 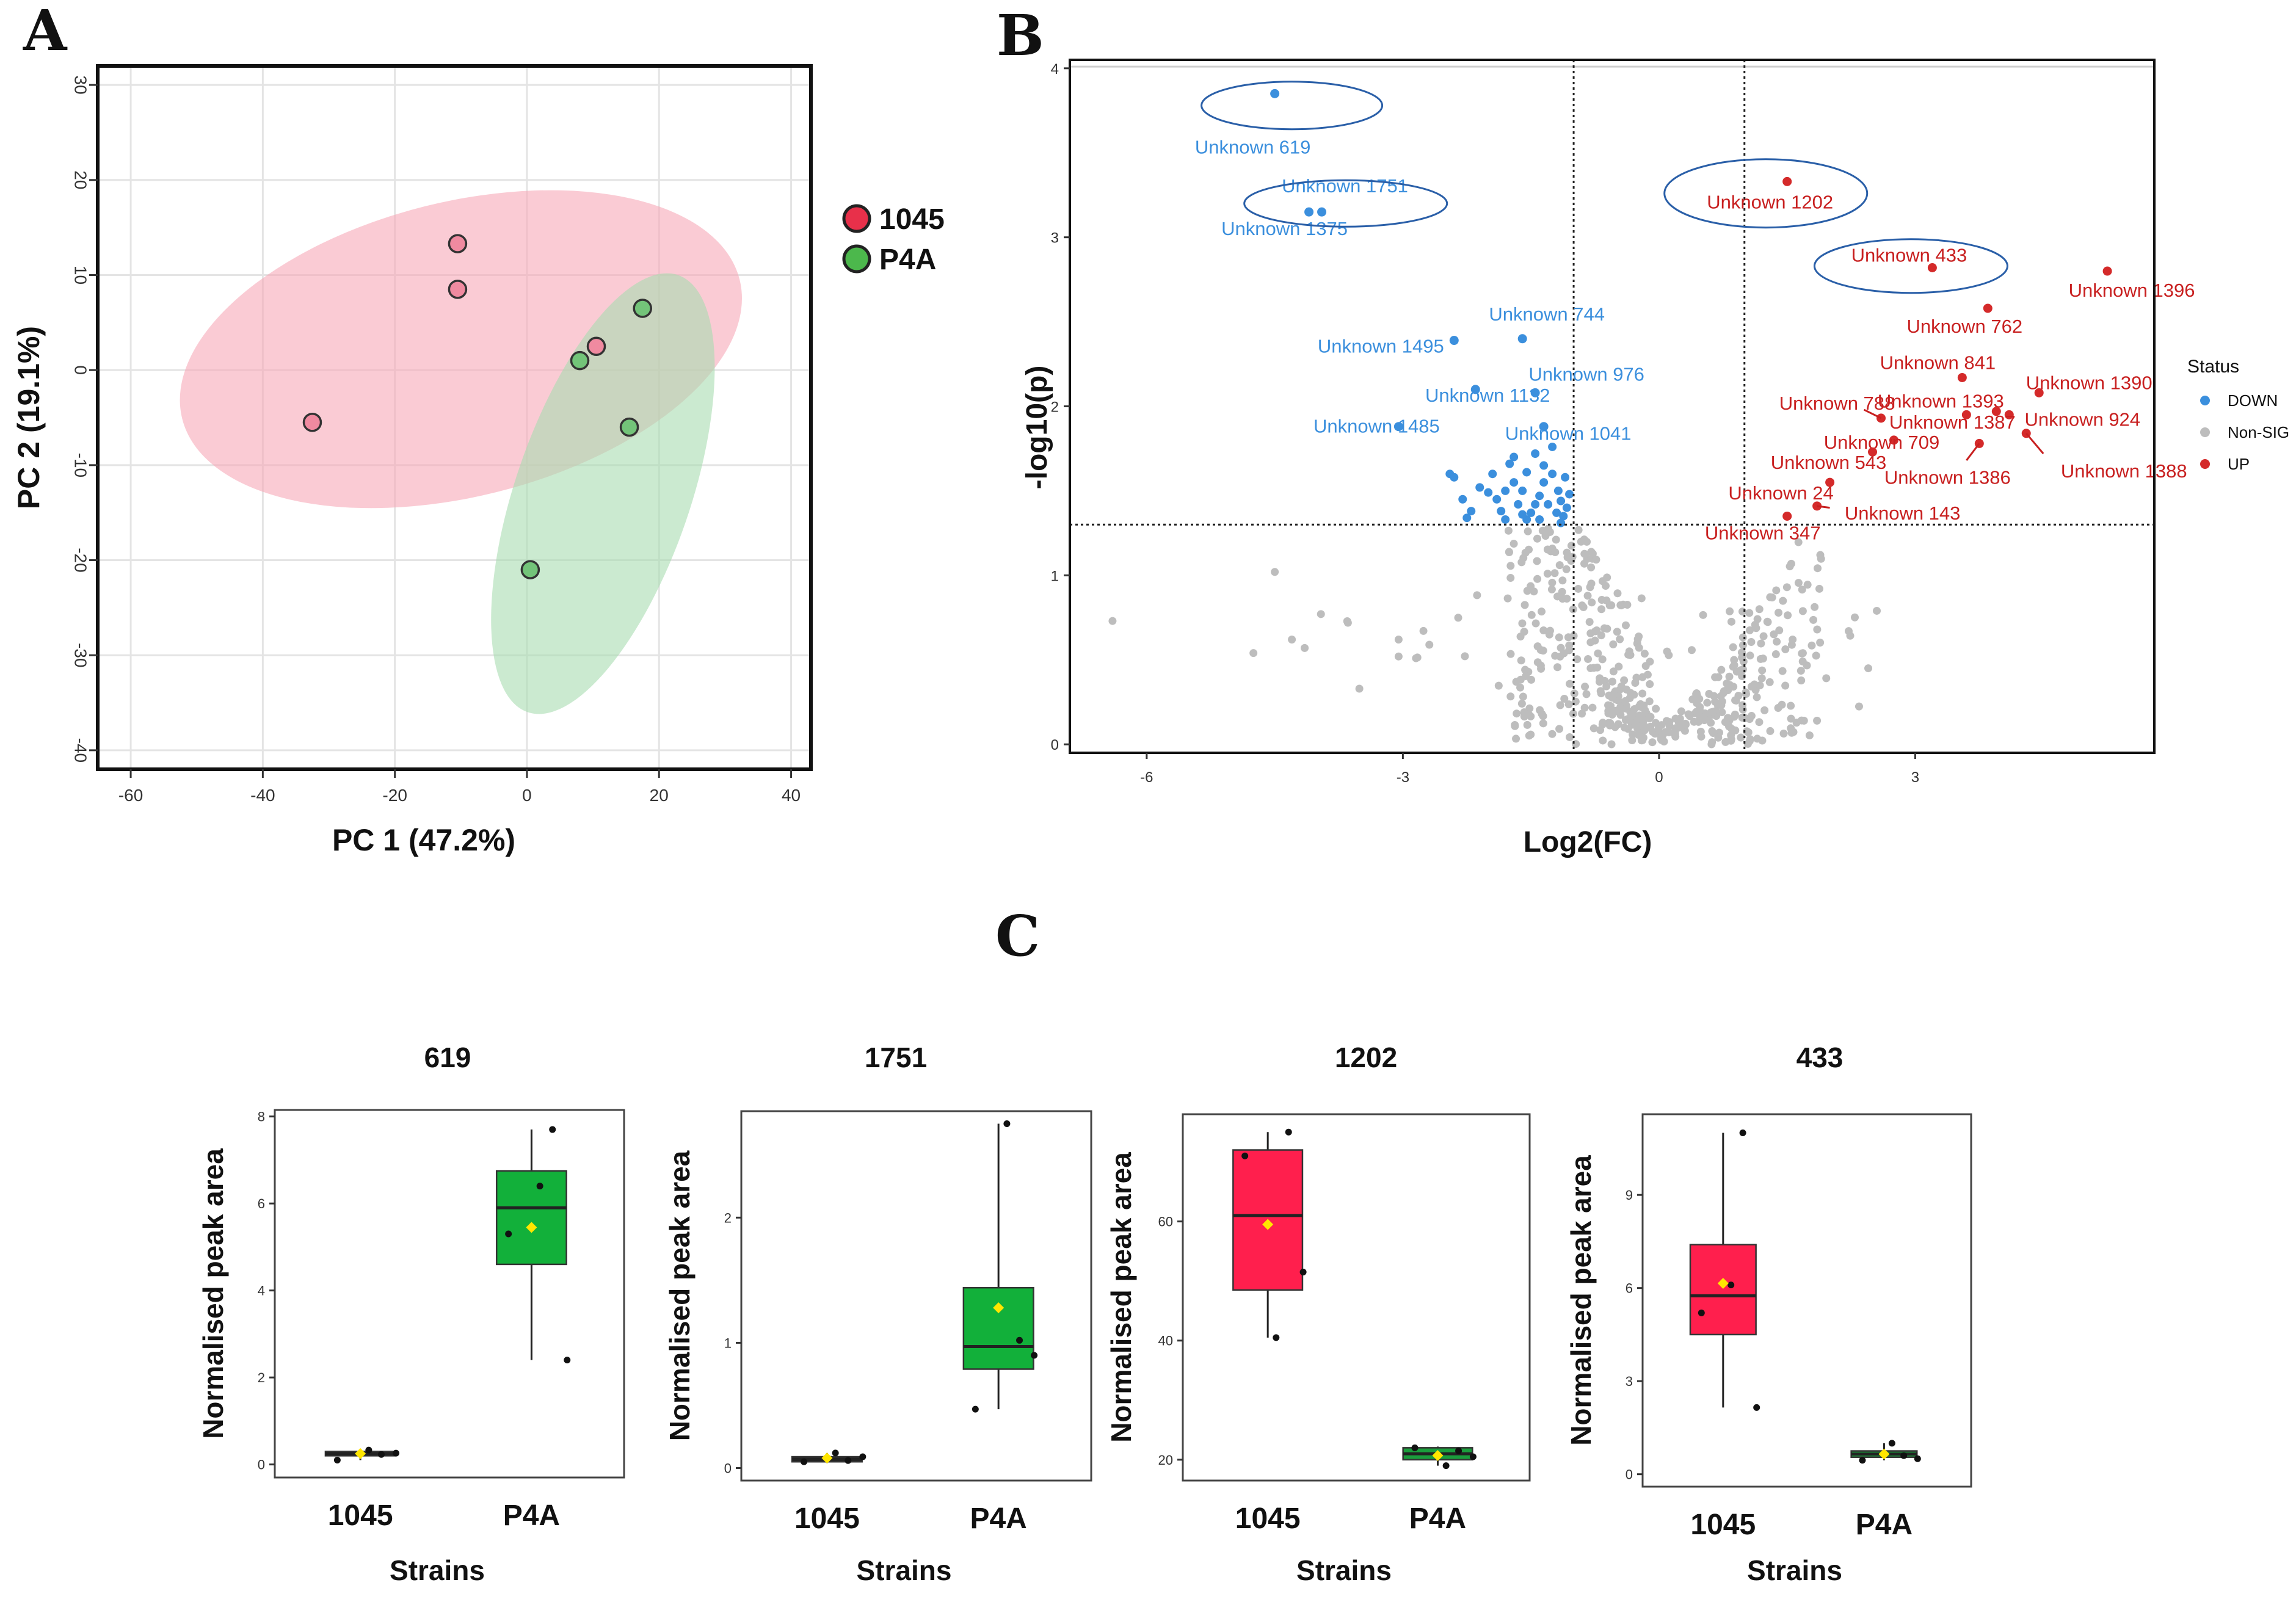 I want to click on legend-marker-down, so click(x=2205, y=401).